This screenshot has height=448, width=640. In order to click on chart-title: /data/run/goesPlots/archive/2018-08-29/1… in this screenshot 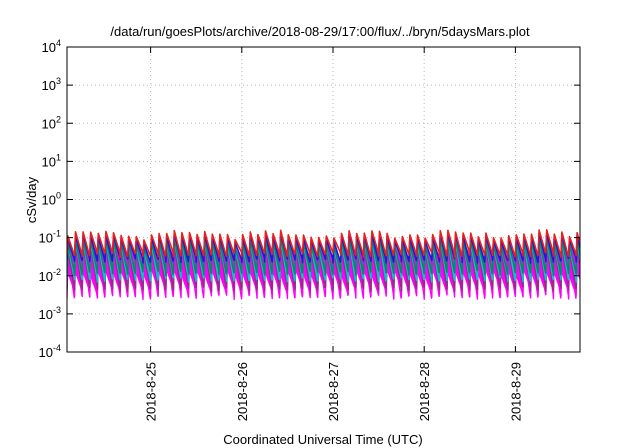, I will do `click(320, 31)`.